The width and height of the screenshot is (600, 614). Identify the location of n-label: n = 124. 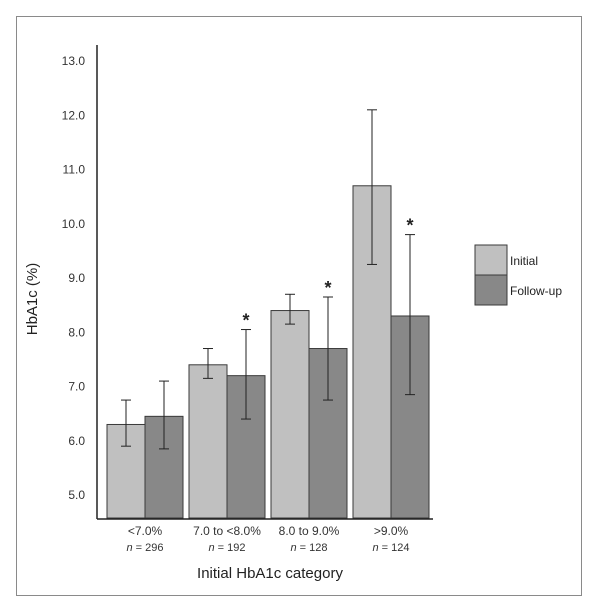
(390, 548).